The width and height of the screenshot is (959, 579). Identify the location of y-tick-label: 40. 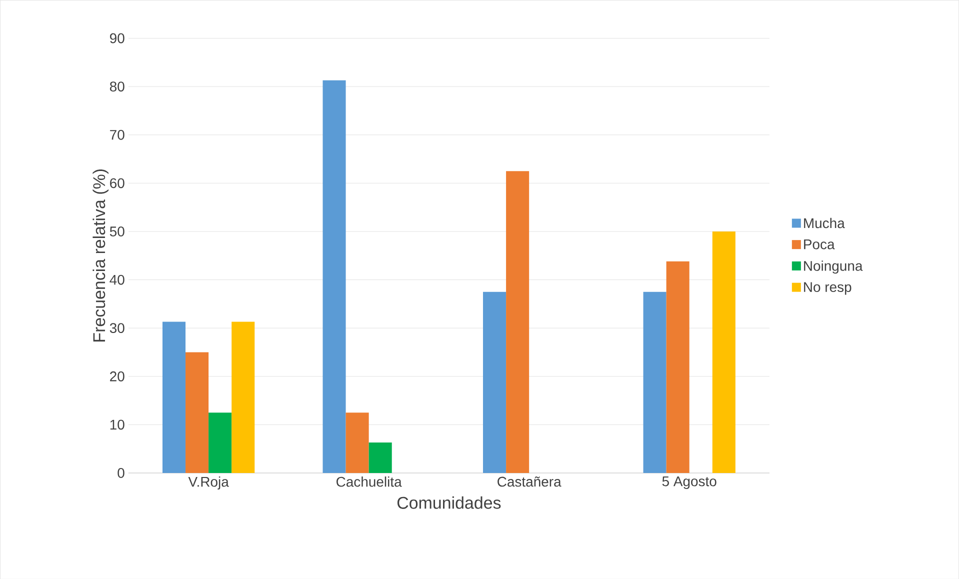
(117, 279).